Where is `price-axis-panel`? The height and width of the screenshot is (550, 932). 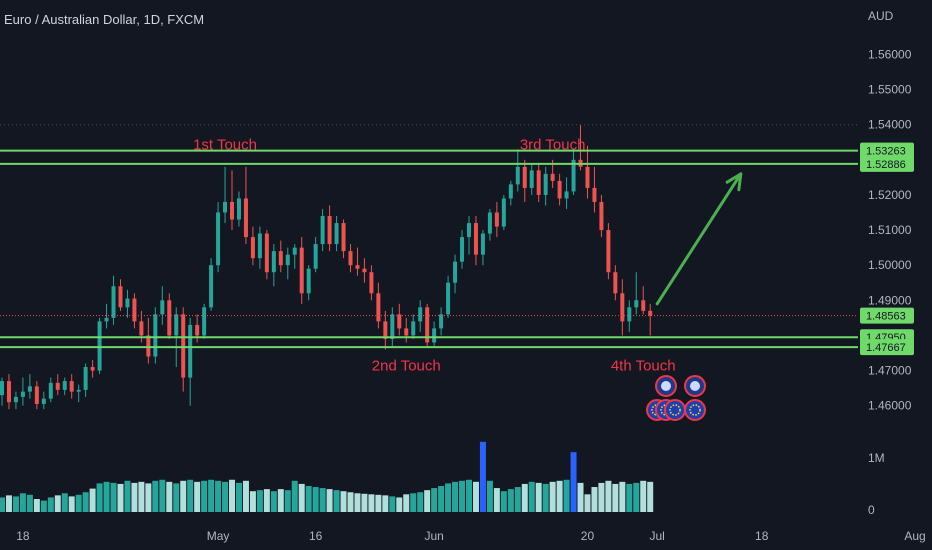 price-axis-panel is located at coordinates (895, 275).